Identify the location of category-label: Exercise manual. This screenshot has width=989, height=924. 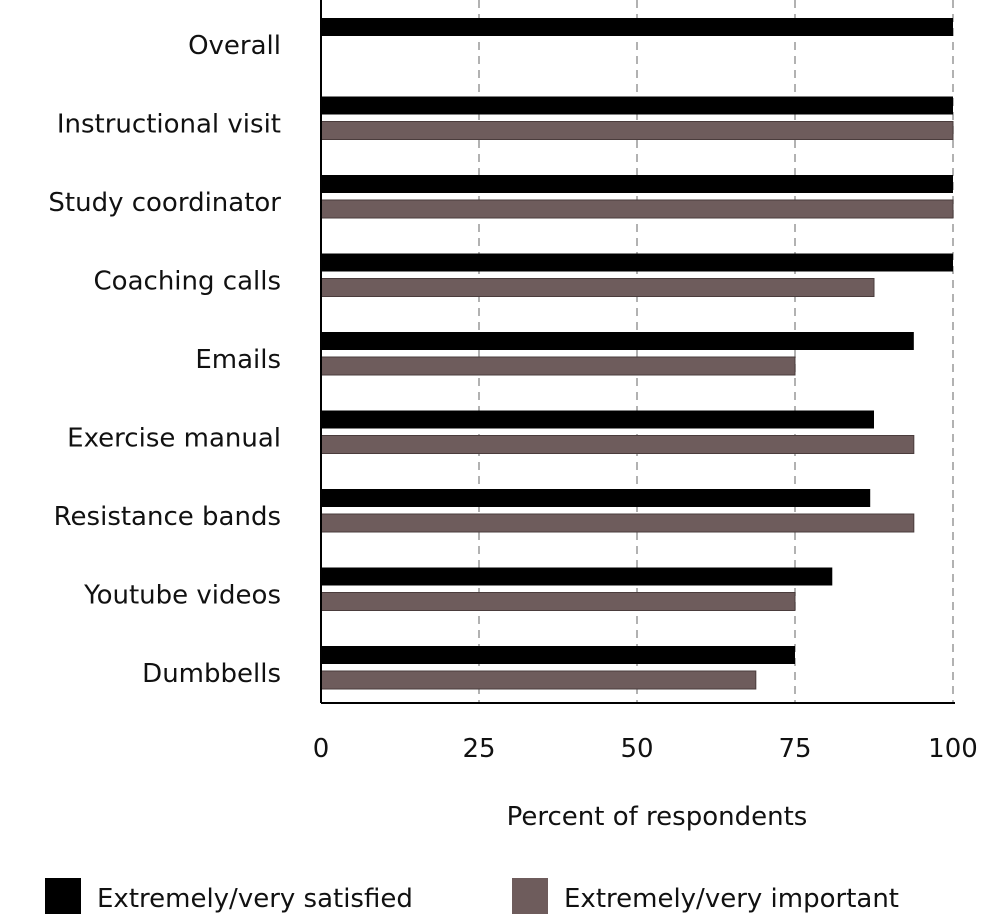
(174, 439).